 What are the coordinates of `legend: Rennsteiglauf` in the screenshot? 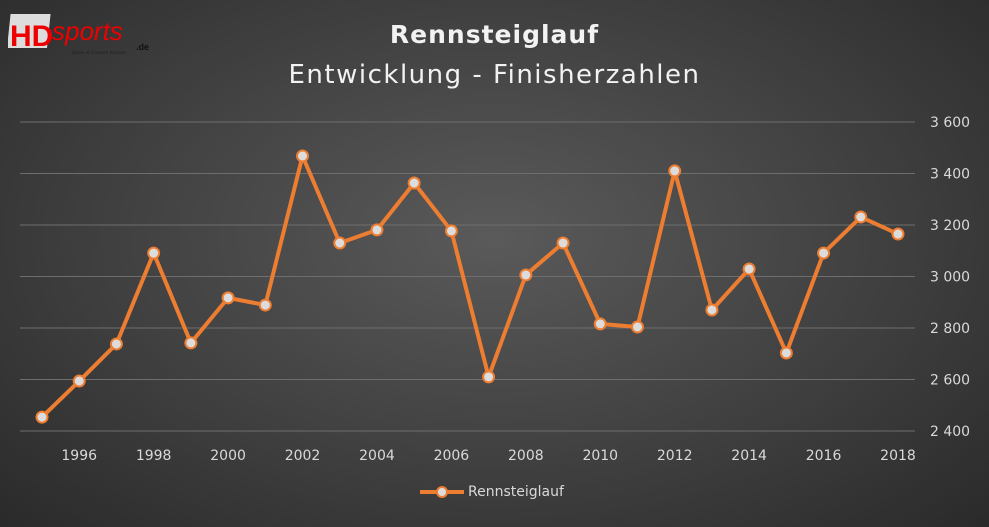 It's located at (492, 492).